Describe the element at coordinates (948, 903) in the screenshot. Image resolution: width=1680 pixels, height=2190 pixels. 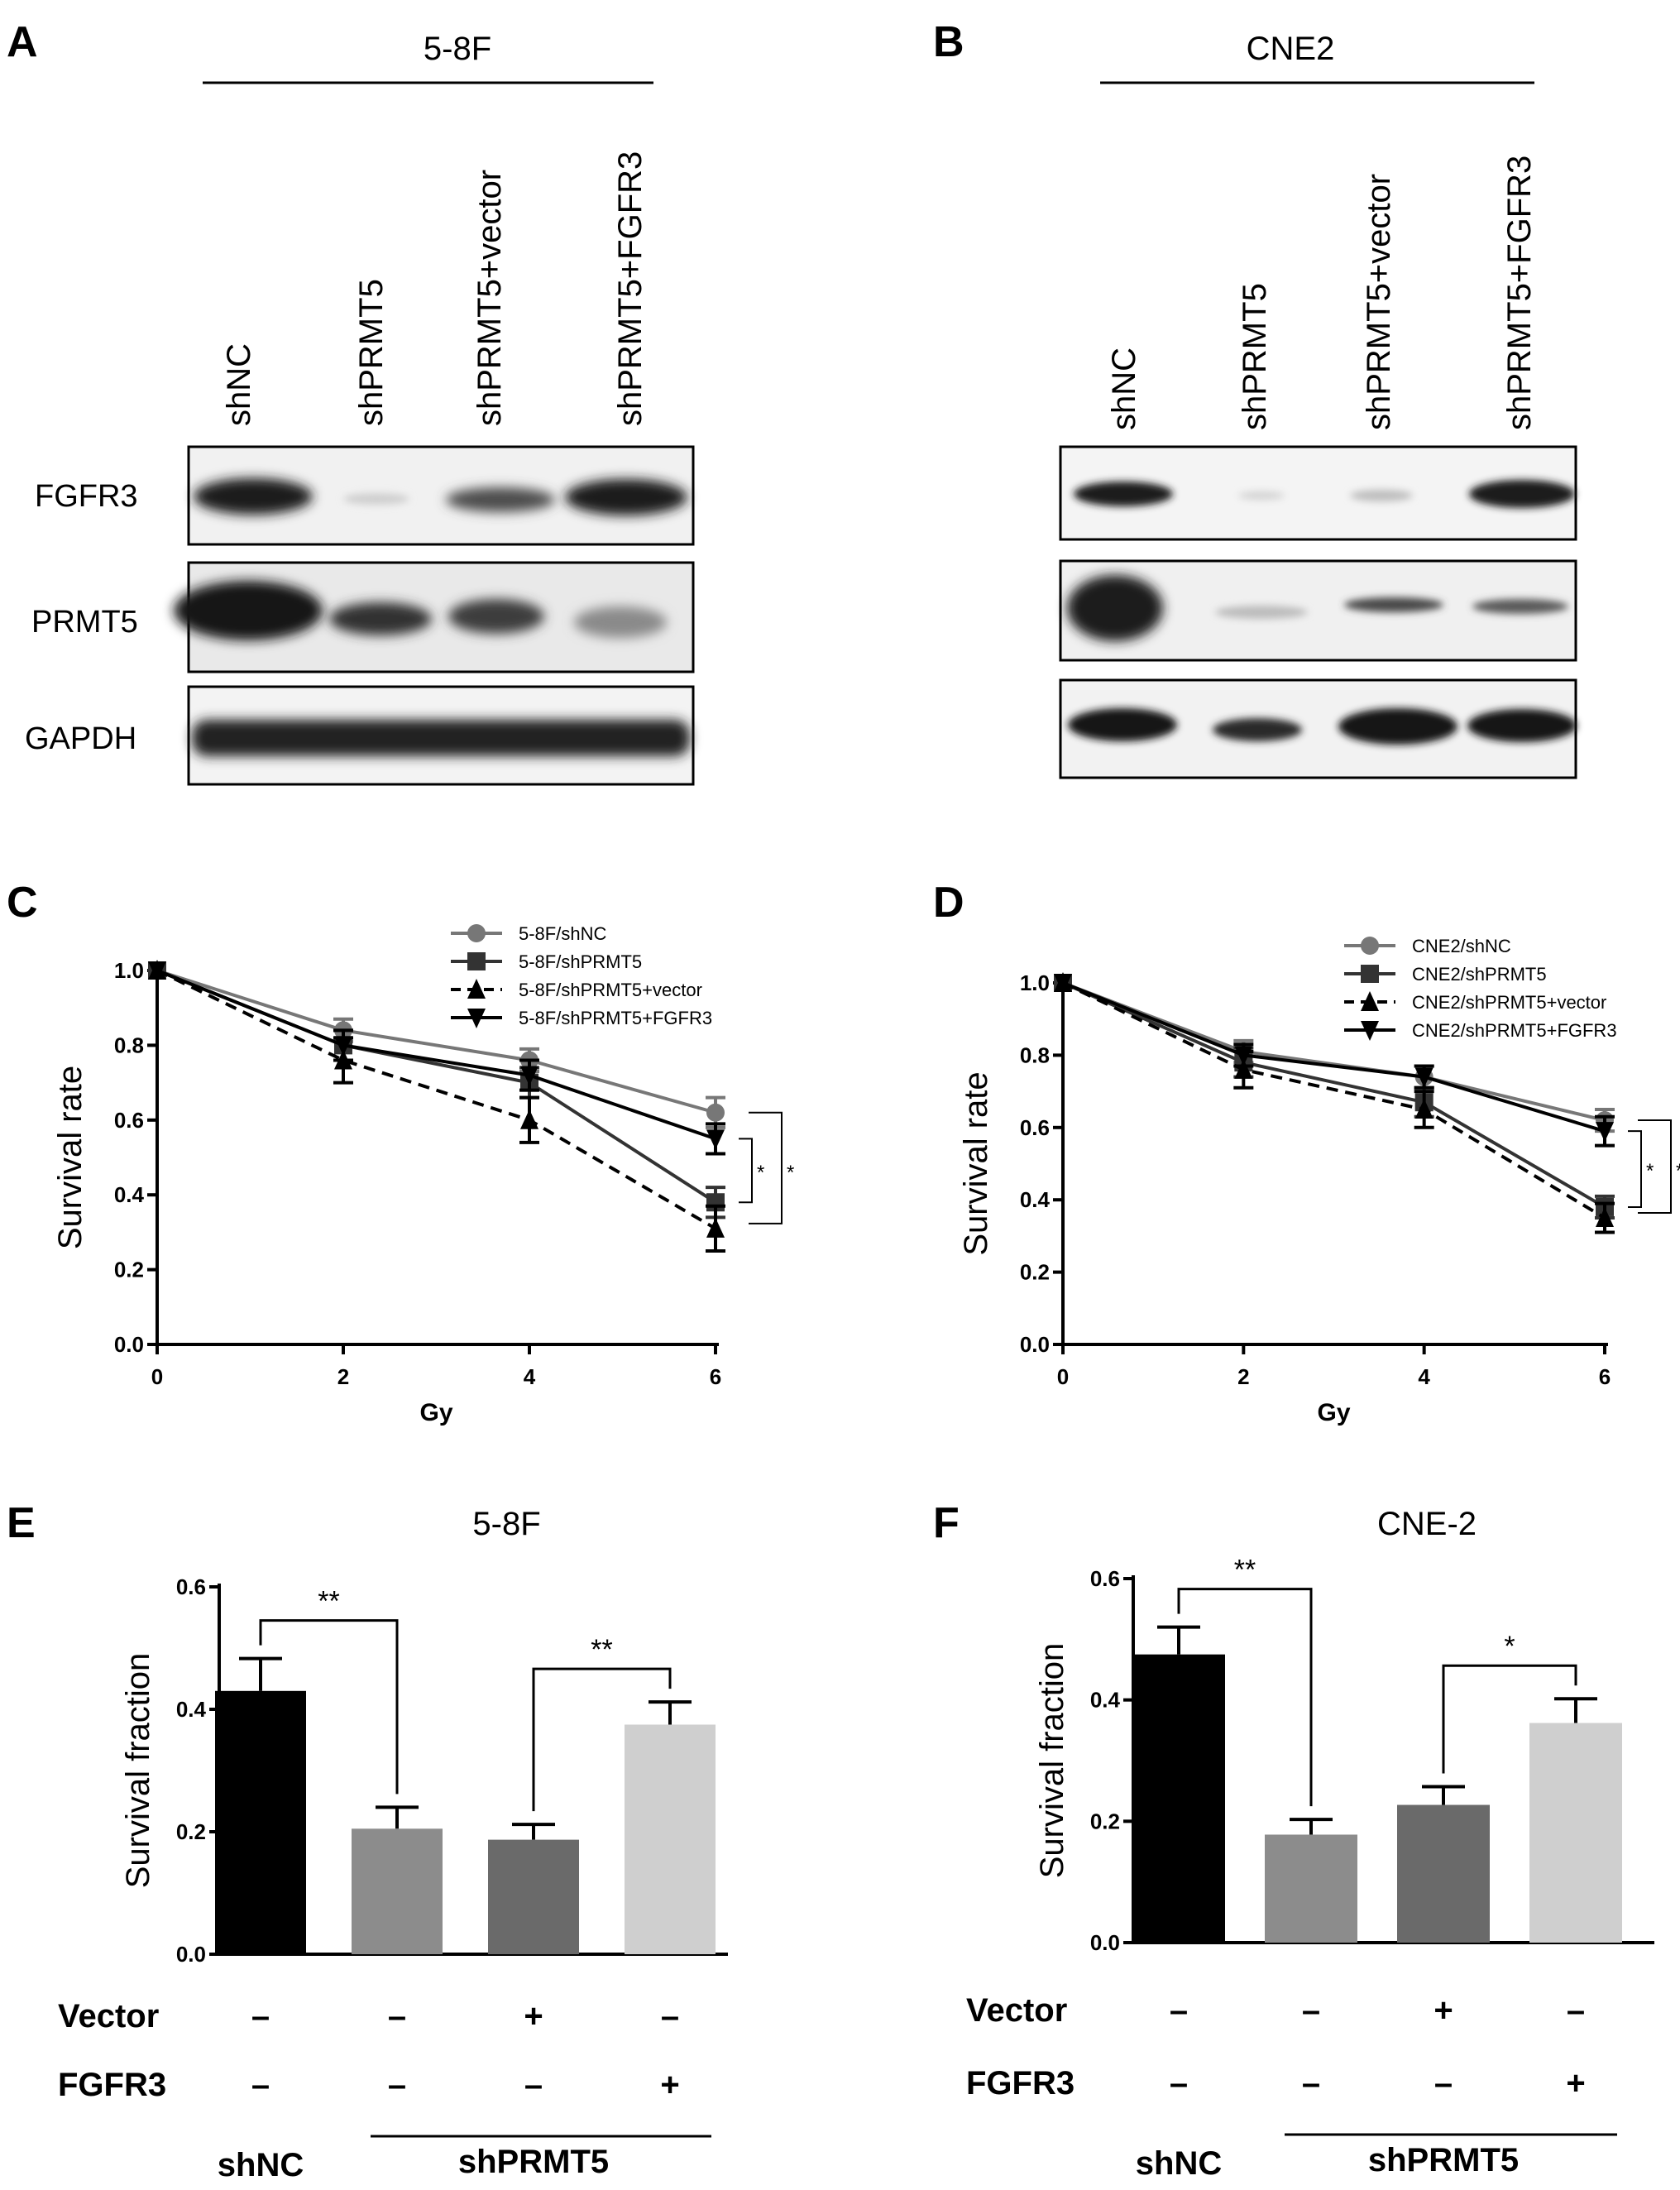
I see `panel-label-d: D` at that location.